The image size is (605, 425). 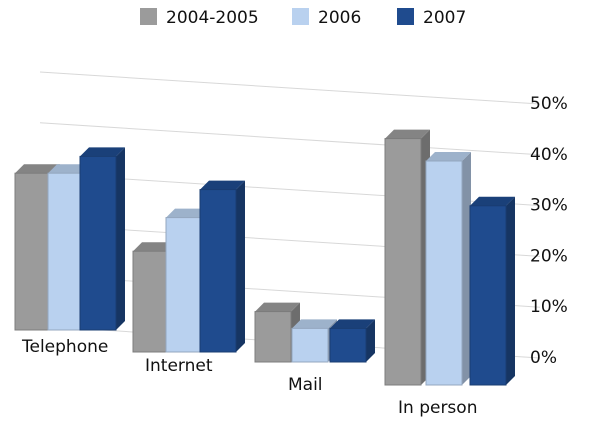 What do you see at coordinates (549, 104) in the screenshot?
I see `y-tick-label: 50%` at bounding box center [549, 104].